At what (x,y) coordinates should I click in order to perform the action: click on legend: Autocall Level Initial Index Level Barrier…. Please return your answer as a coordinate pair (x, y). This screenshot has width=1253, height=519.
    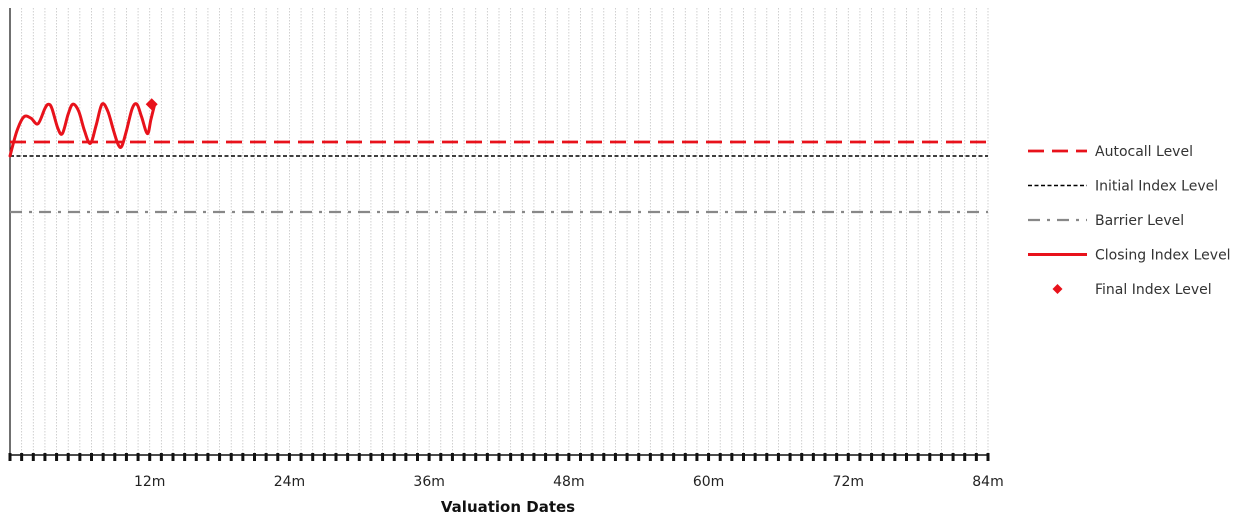
    Looking at the image, I should click on (1129, 221).